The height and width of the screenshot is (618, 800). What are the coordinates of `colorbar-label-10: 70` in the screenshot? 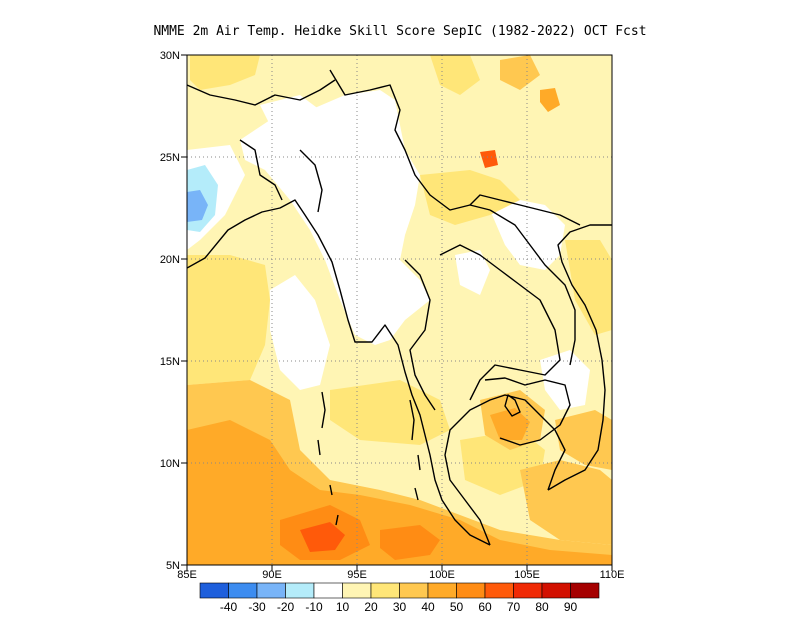 It's located at (514, 607).